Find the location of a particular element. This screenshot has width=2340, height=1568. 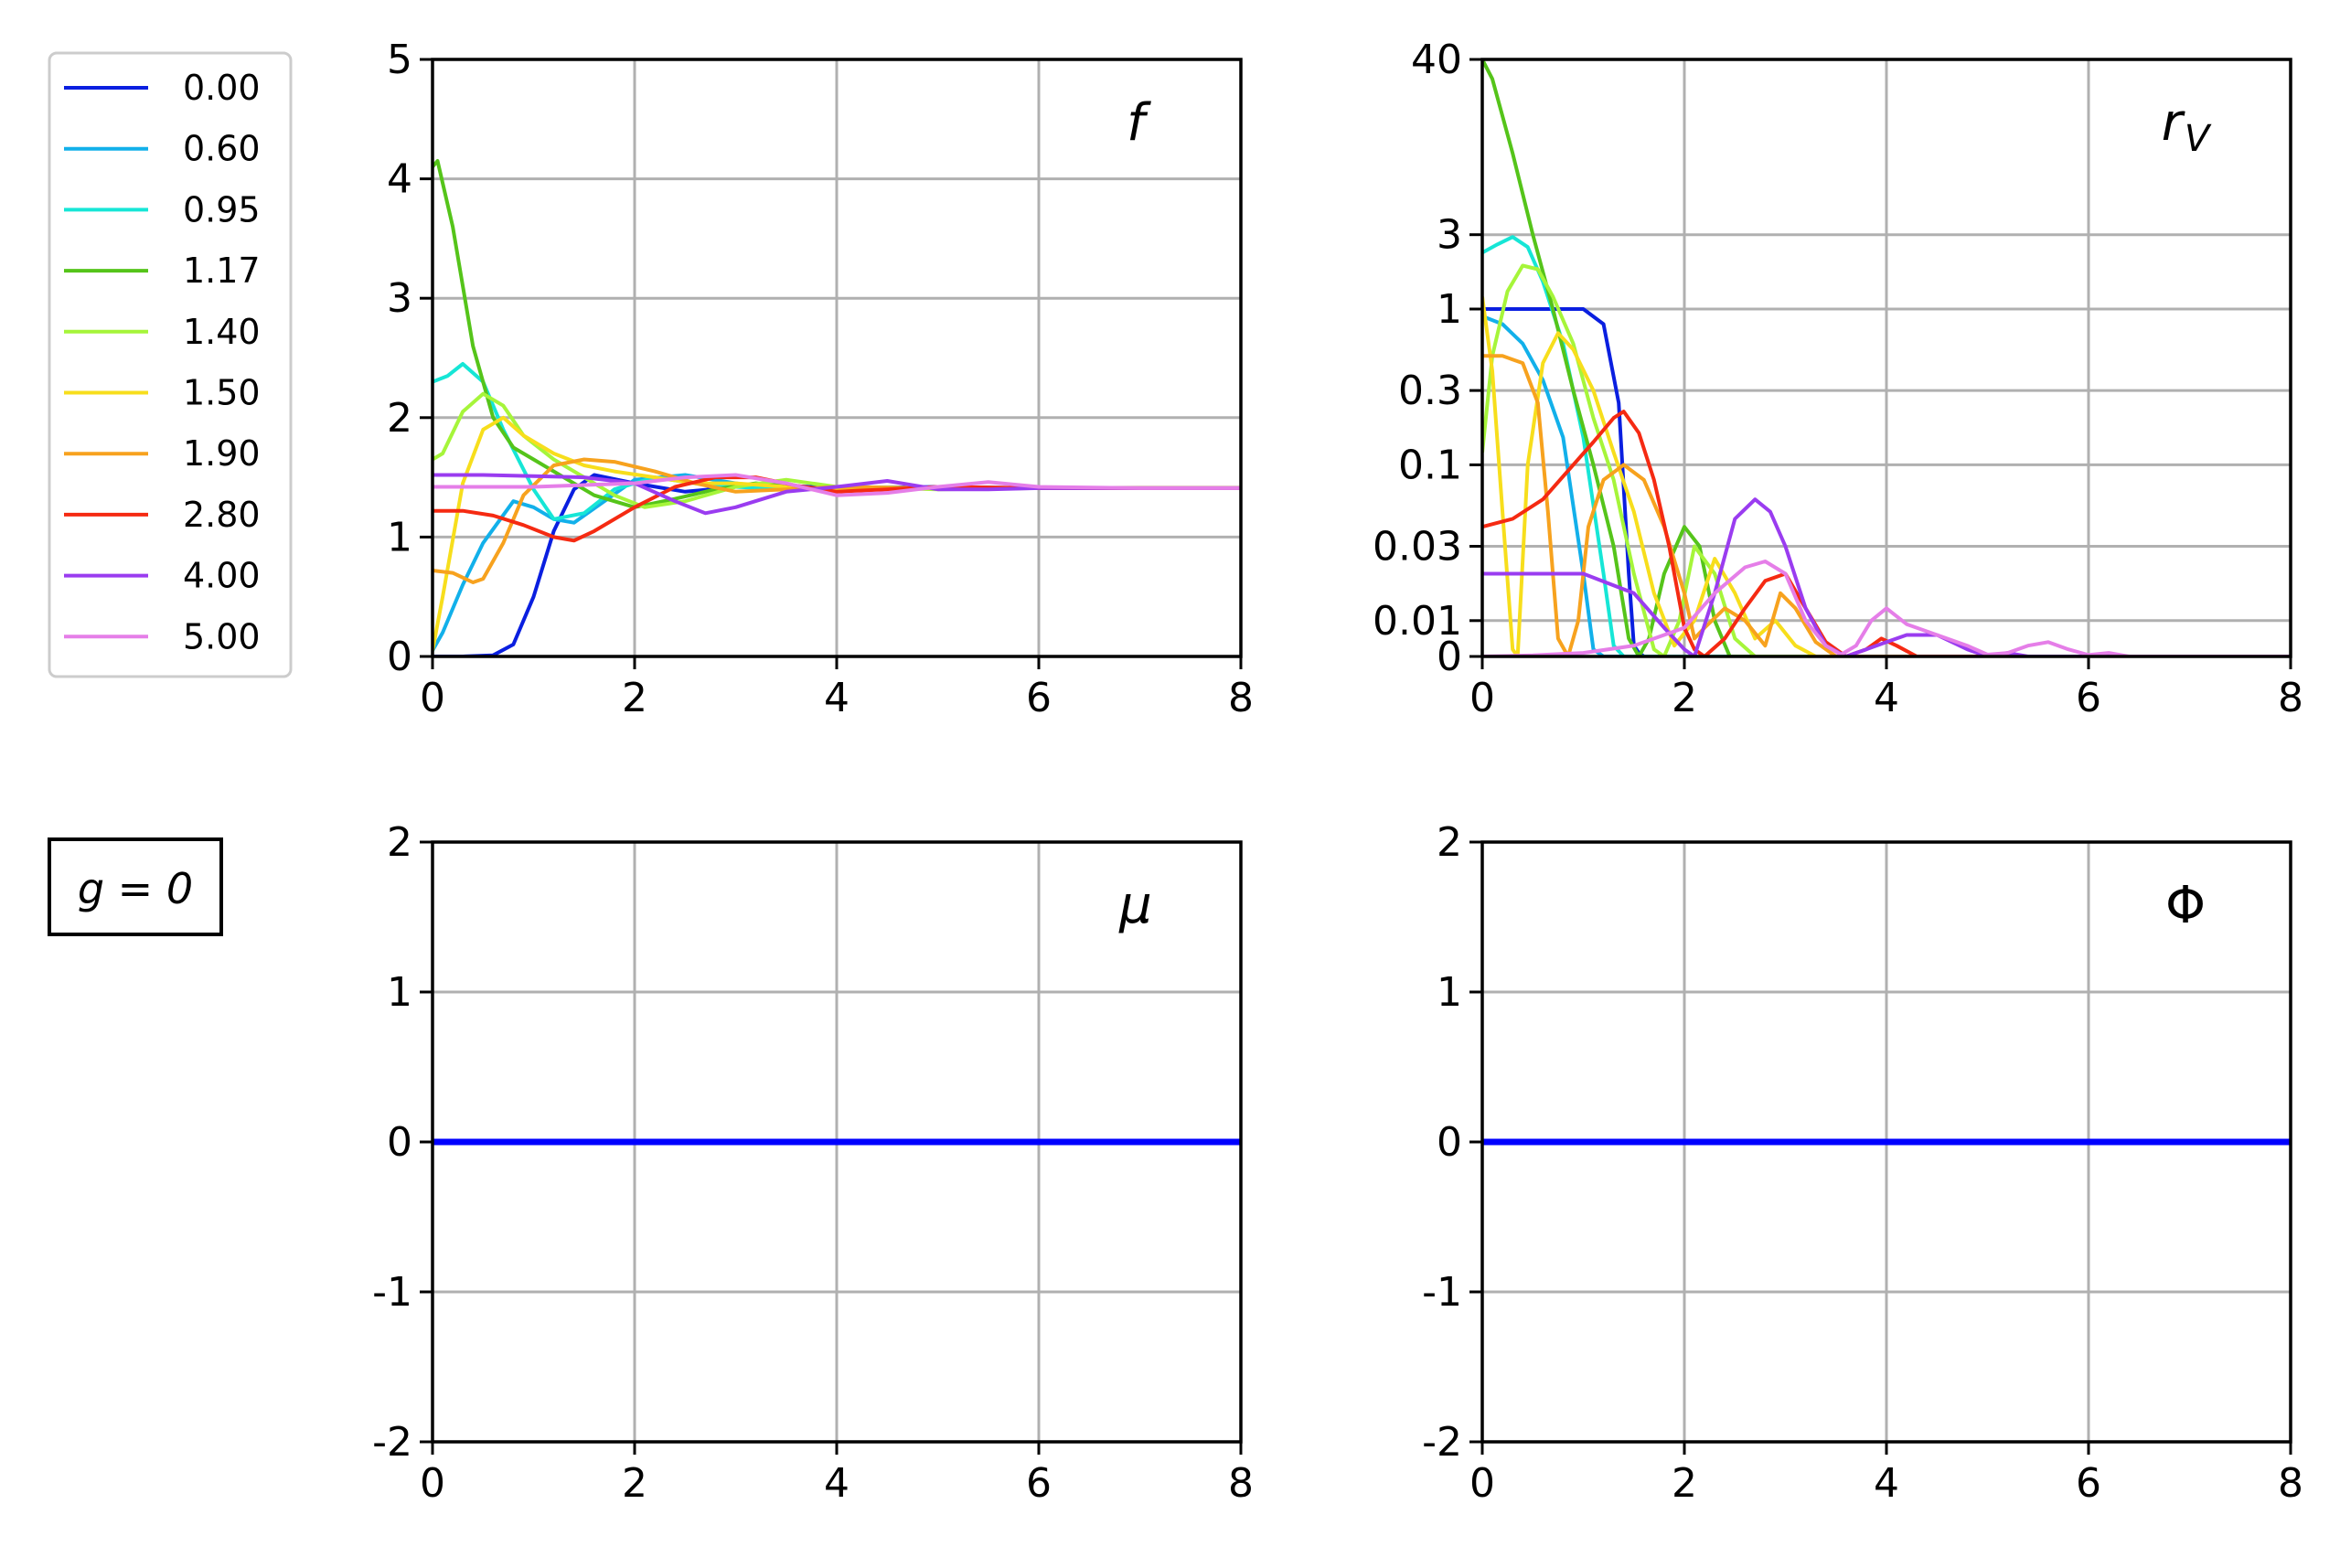

legend-entry: 0.95 is located at coordinates (162, 209).